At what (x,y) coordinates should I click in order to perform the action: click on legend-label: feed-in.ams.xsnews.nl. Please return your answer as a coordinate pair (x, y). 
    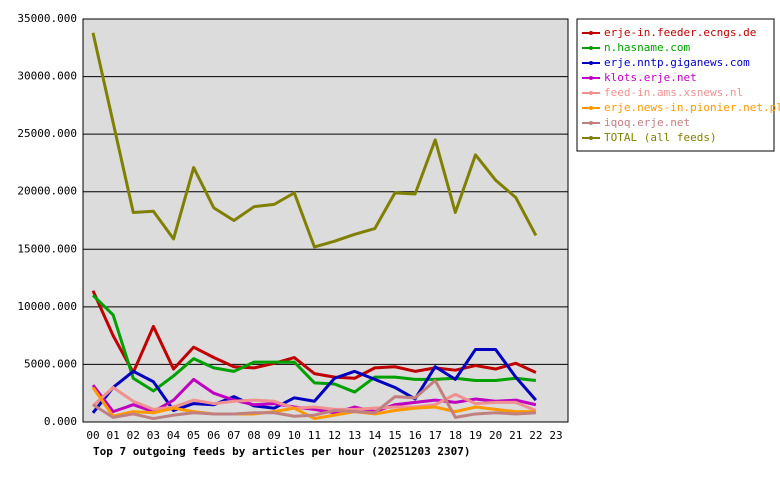
    Looking at the image, I should click on (673, 92).